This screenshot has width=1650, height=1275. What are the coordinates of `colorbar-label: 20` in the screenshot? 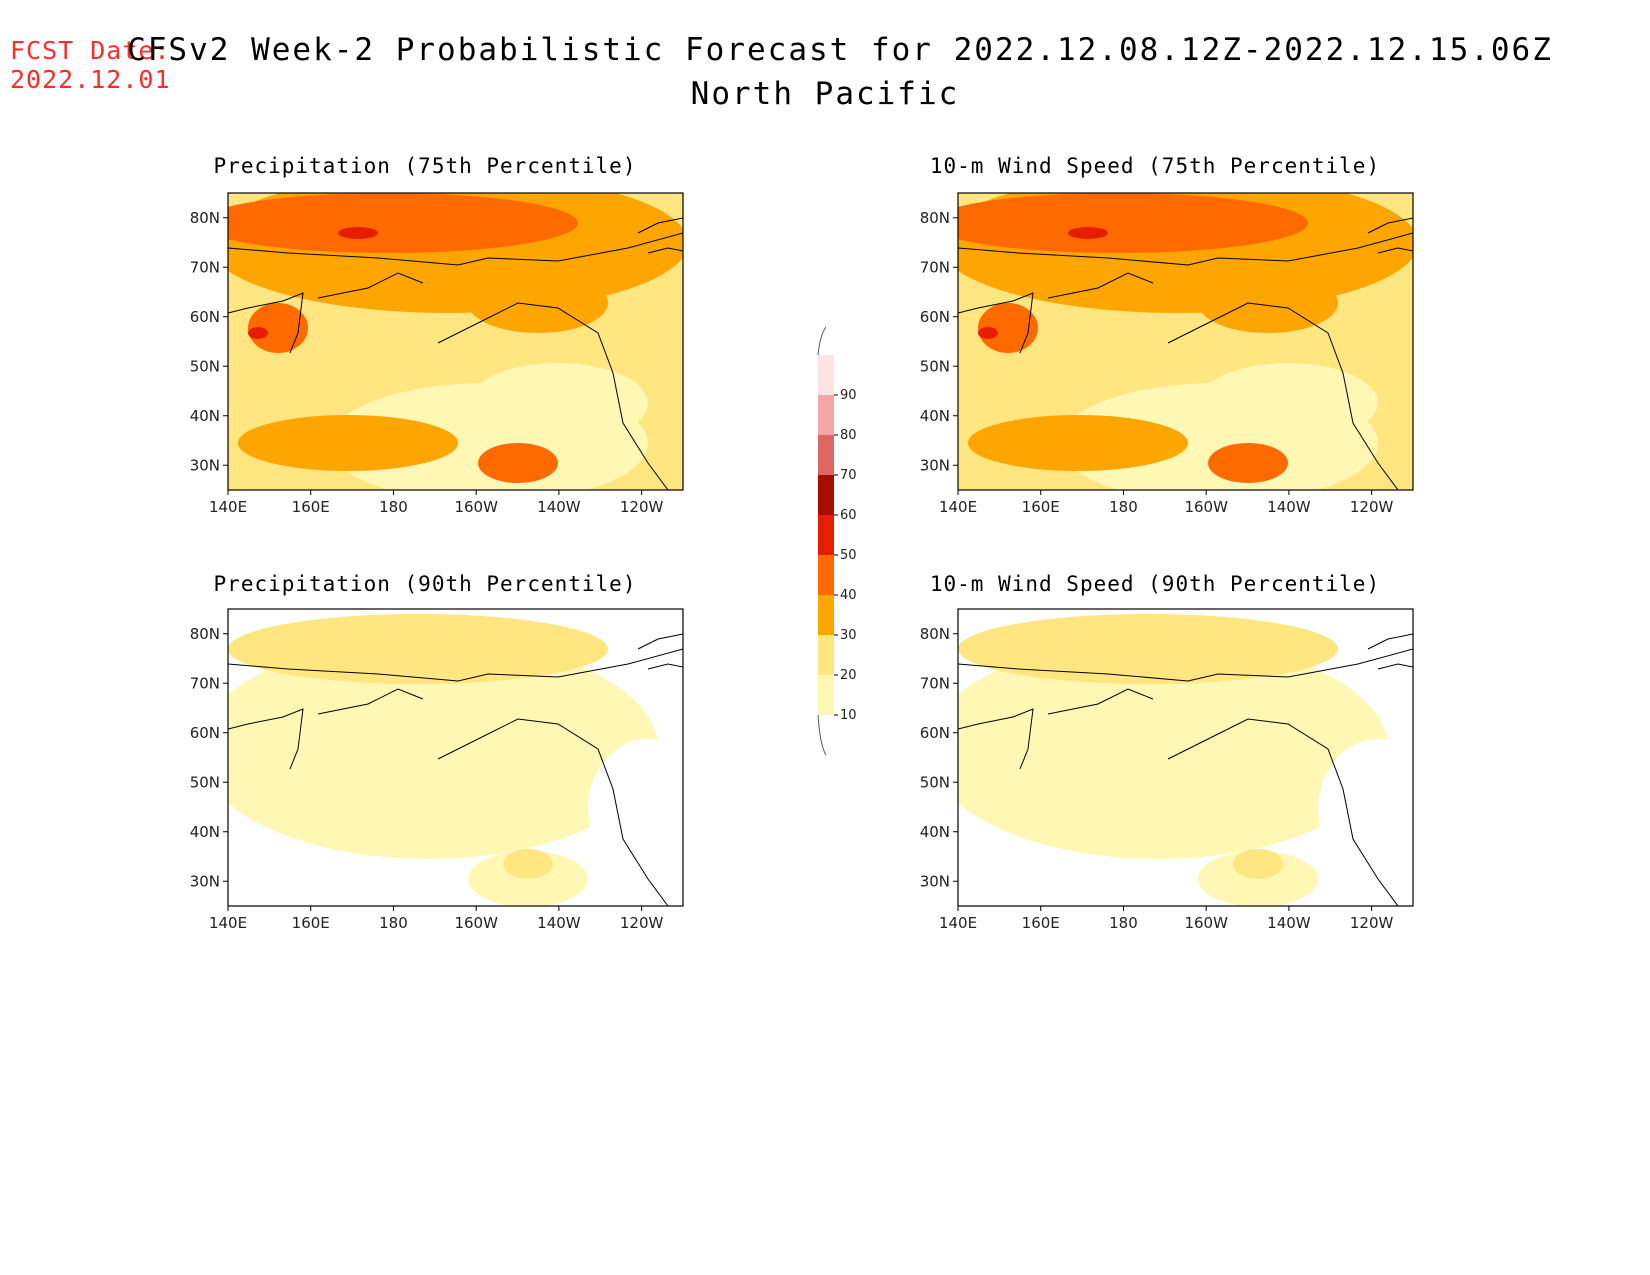 It's located at (848, 675).